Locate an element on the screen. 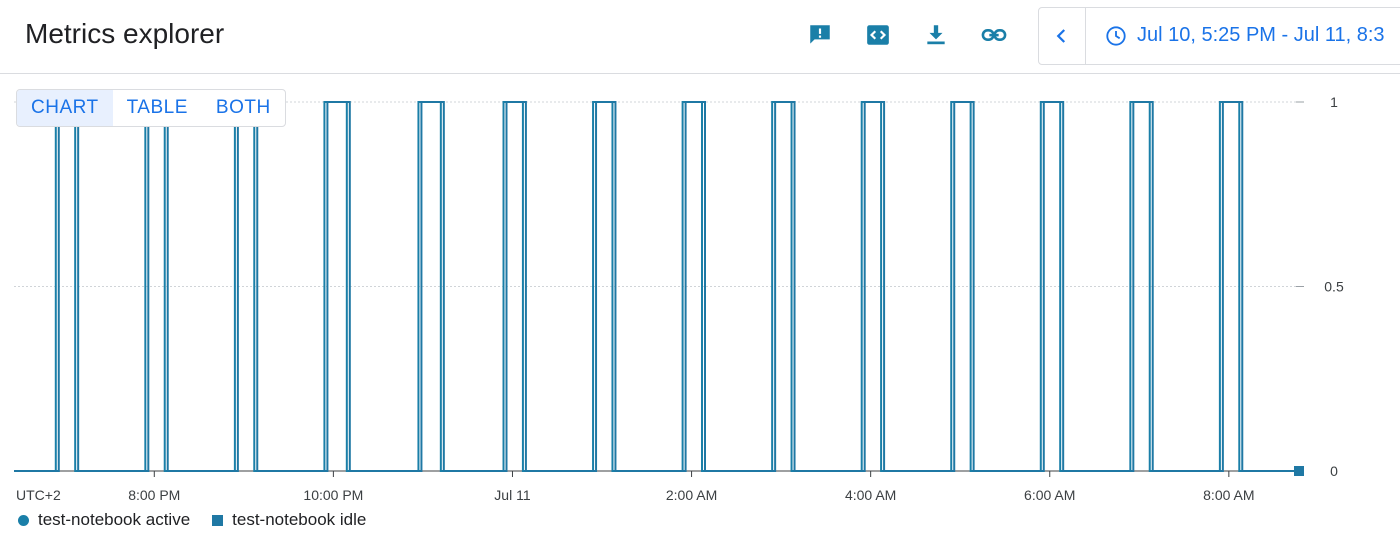  chevron-left-icon is located at coordinates (1061, 36).